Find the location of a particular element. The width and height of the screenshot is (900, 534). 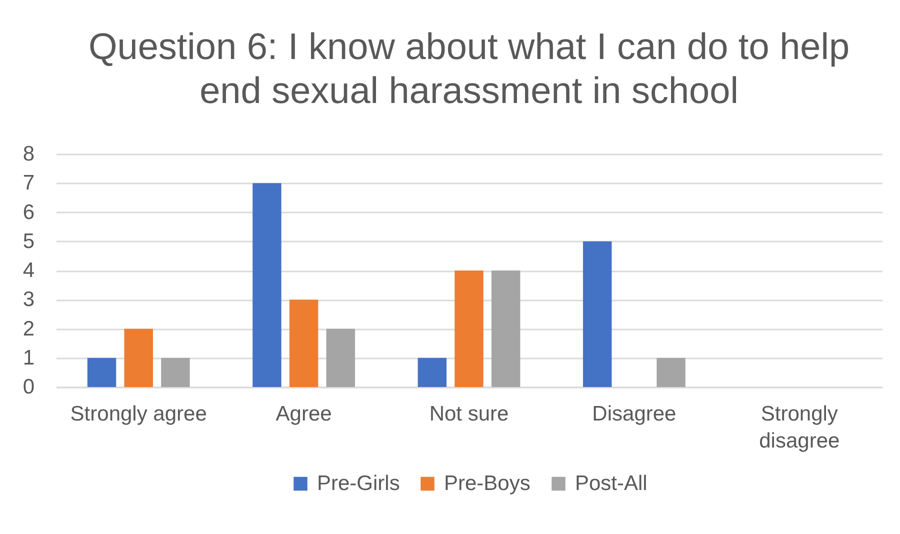

x-tick-label: Agree is located at coordinates (304, 414).